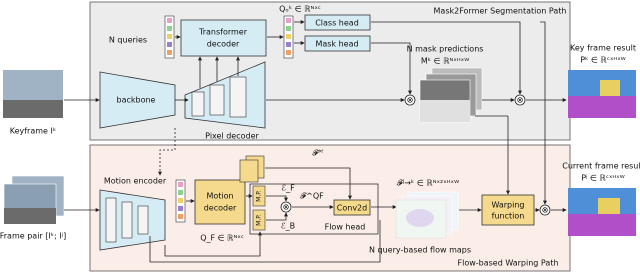 The width and height of the screenshot is (640, 274). What do you see at coordinates (128, 40) in the screenshot?
I see `queries-label: N queries` at bounding box center [128, 40].